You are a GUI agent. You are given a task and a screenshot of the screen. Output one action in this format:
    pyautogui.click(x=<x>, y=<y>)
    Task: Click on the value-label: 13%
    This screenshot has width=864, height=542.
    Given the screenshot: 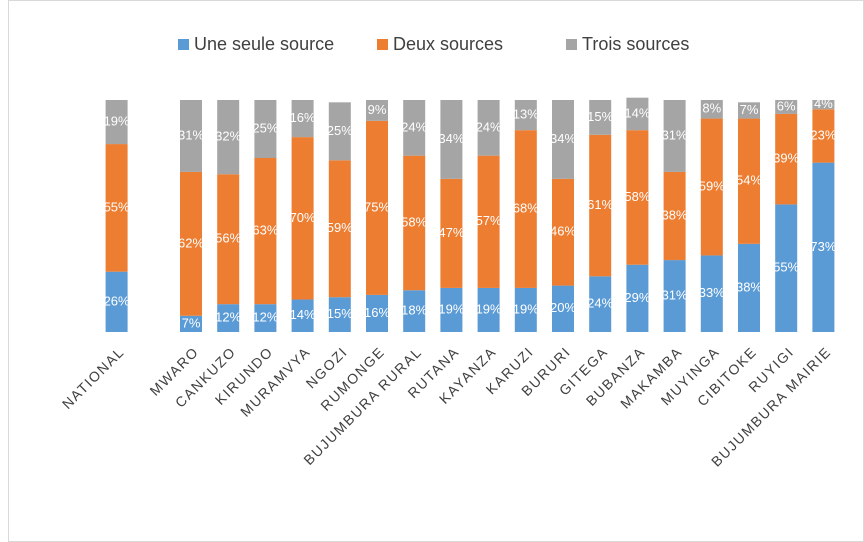 What is the action you would take?
    pyautogui.click(x=526, y=114)
    